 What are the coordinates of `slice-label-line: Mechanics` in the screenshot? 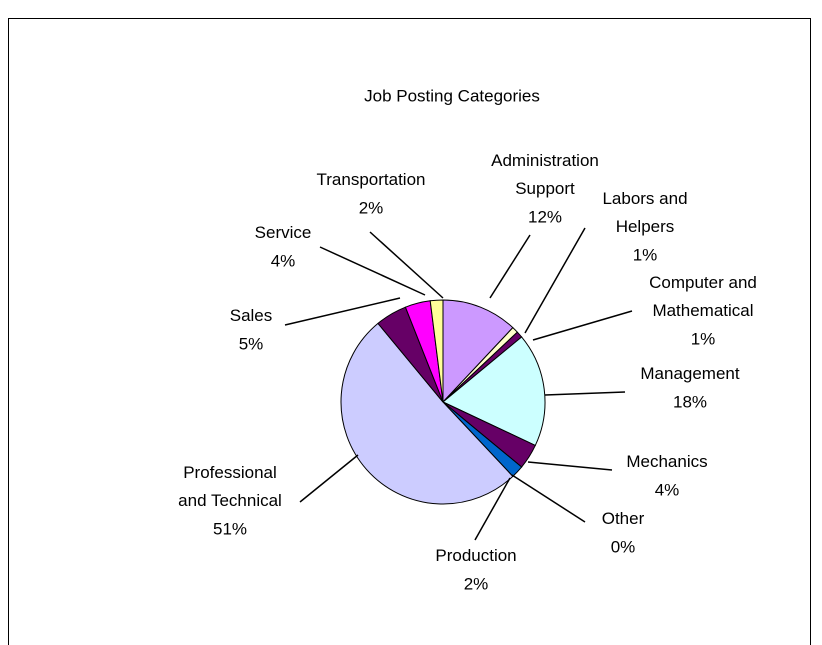 It's located at (666, 461).